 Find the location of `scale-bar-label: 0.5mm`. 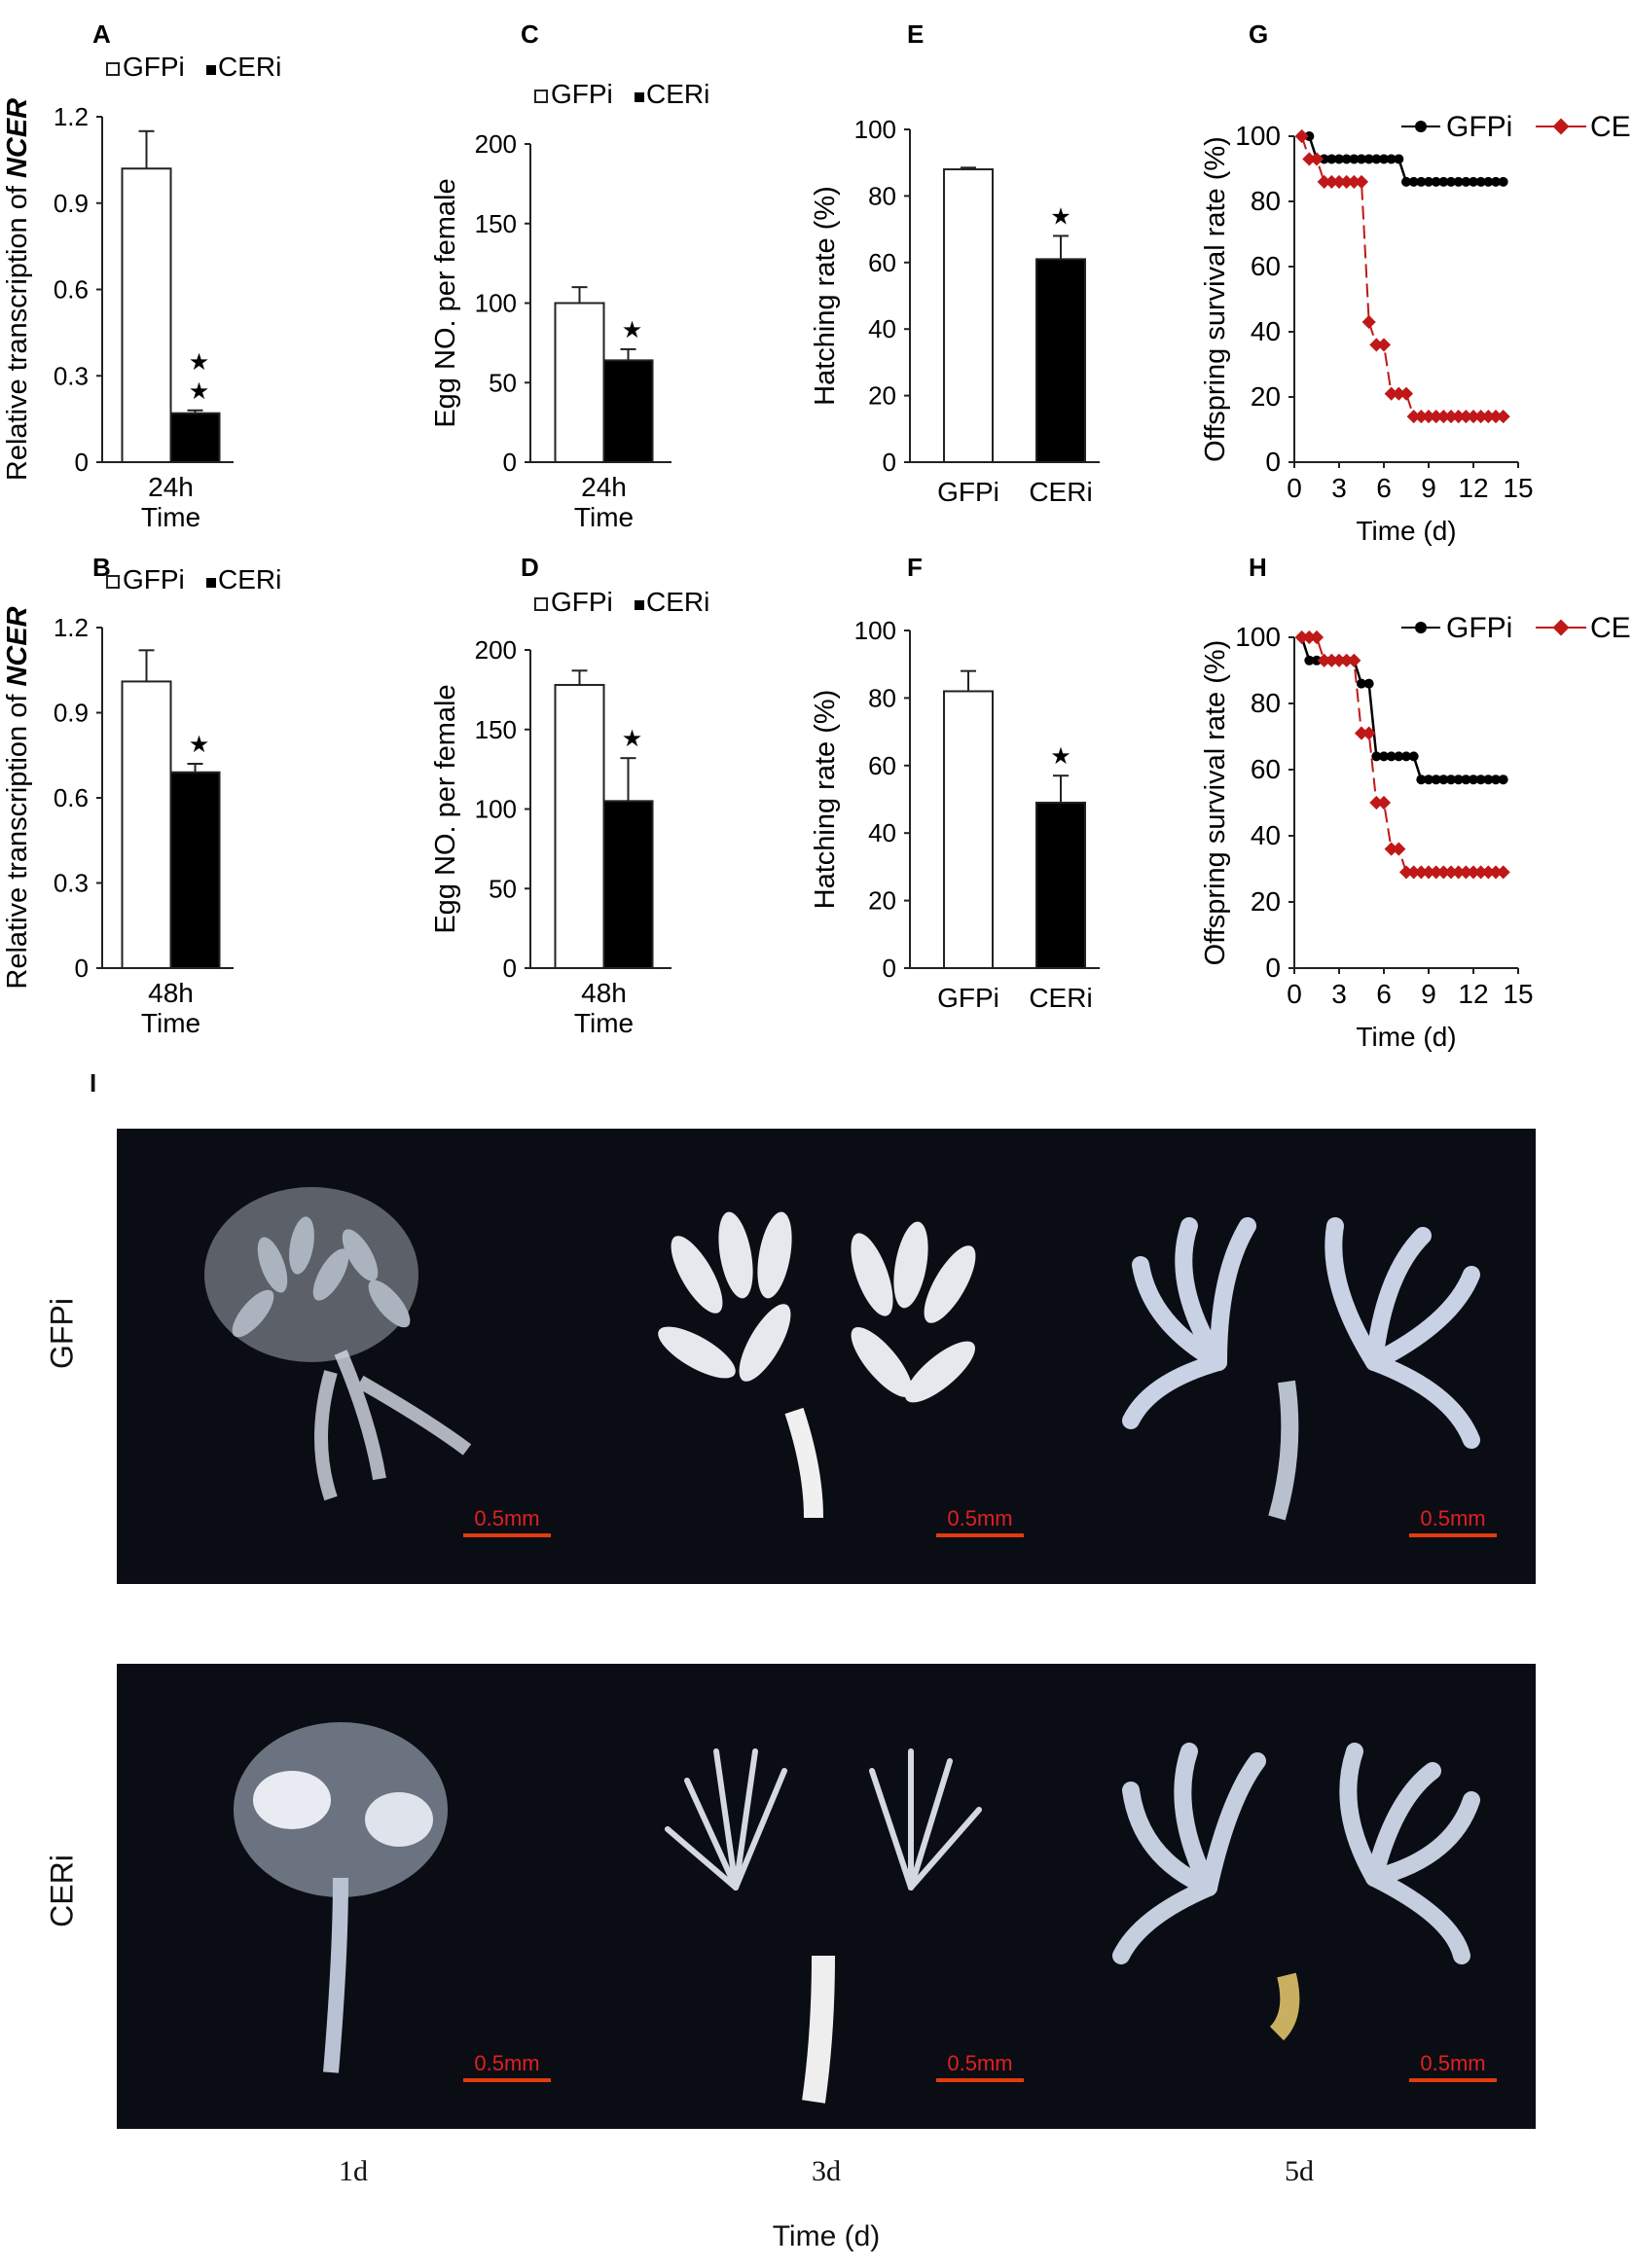

scale-bar-label: 0.5mm is located at coordinates (980, 2063).